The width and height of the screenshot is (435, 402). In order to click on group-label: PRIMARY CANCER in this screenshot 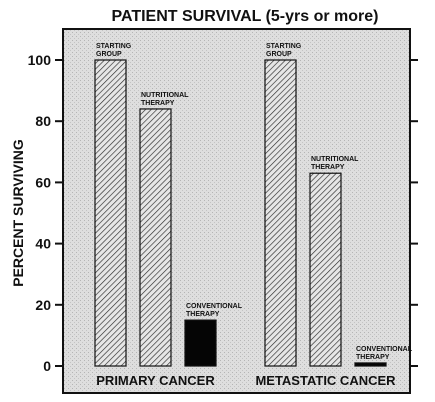, I will do `click(155, 380)`.